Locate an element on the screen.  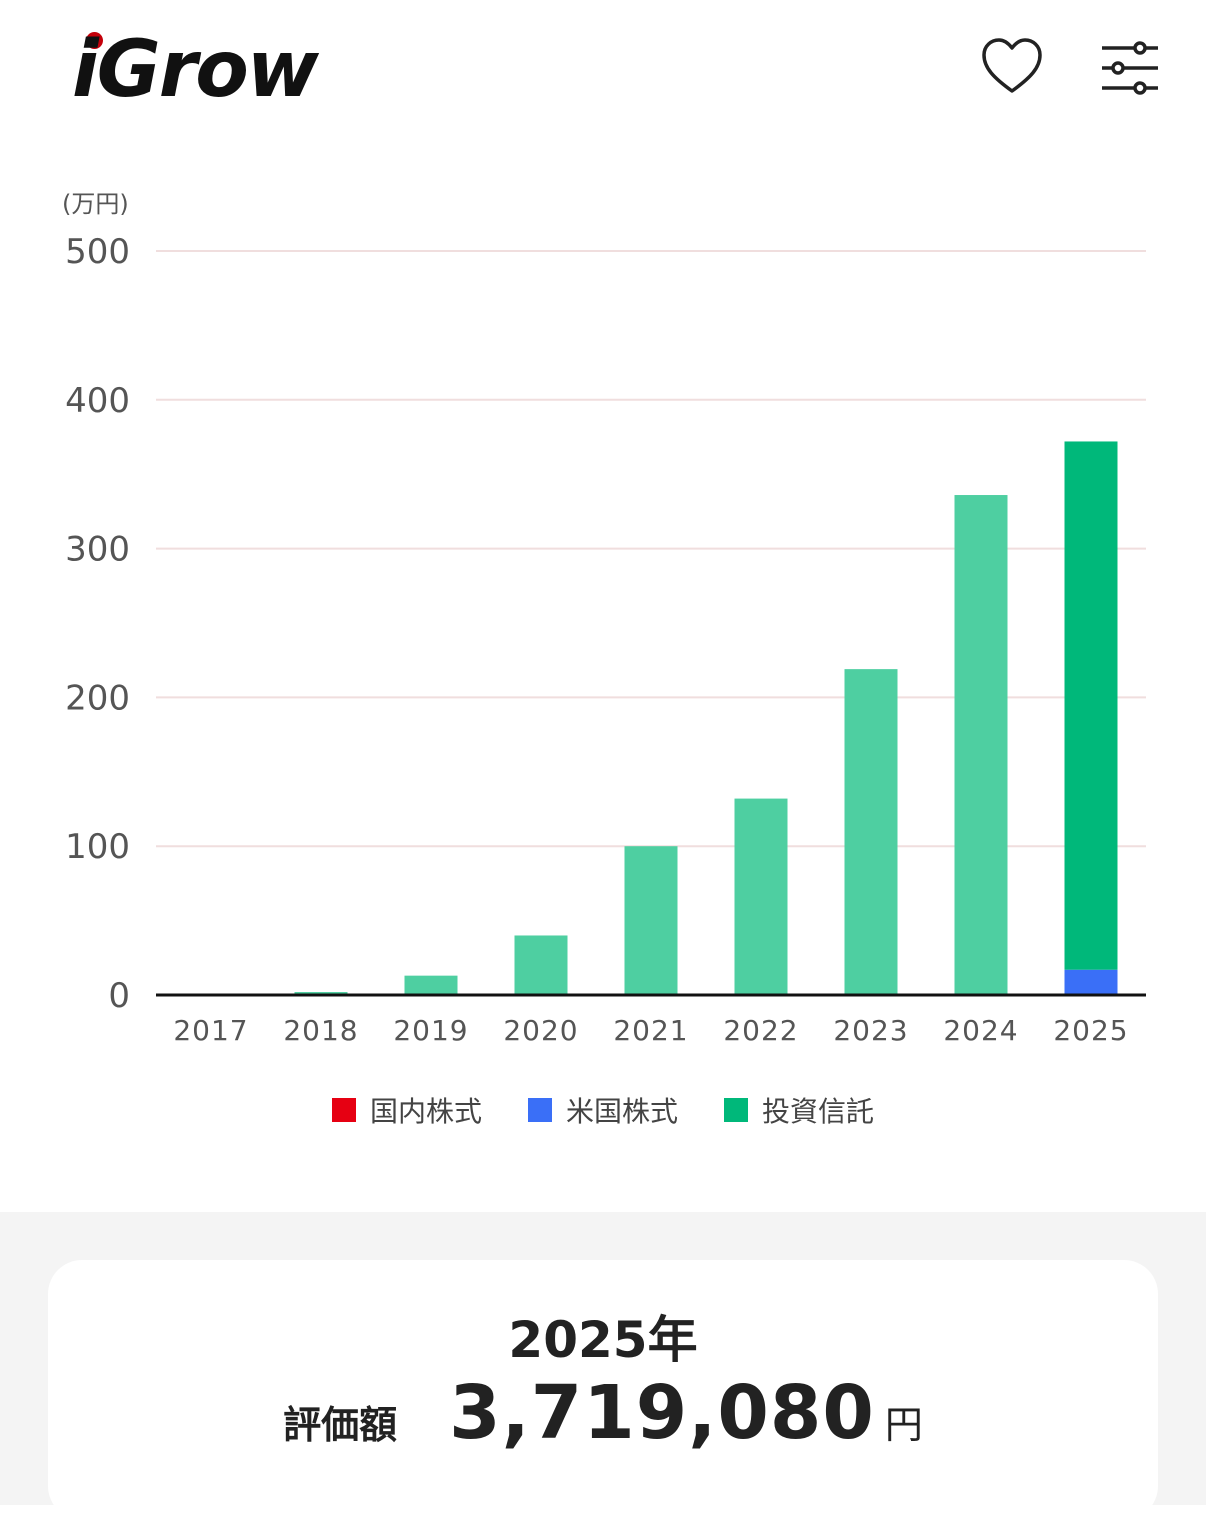
x-tick-label-2018: 2018 is located at coordinates (320, 1030).